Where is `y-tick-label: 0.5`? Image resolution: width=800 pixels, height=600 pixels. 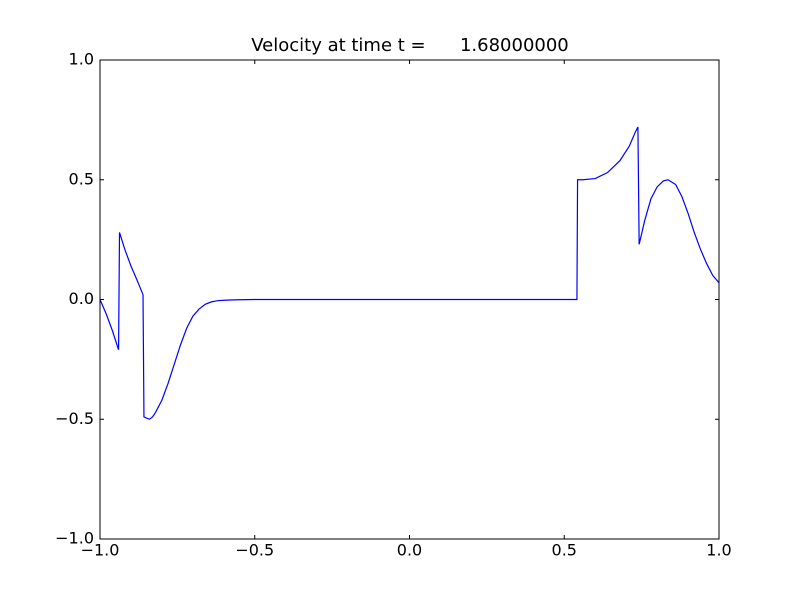 y-tick-label: 0.5 is located at coordinates (81, 178).